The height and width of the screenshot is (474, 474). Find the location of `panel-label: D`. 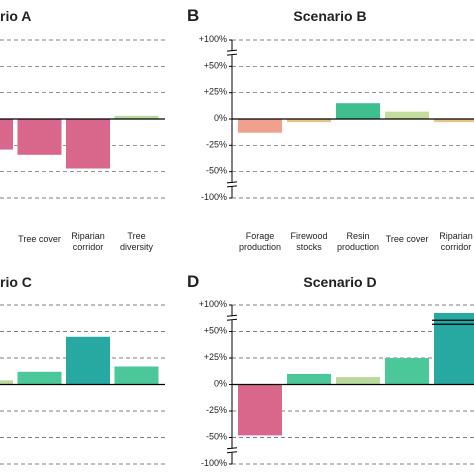

panel-label: D is located at coordinates (193, 281).